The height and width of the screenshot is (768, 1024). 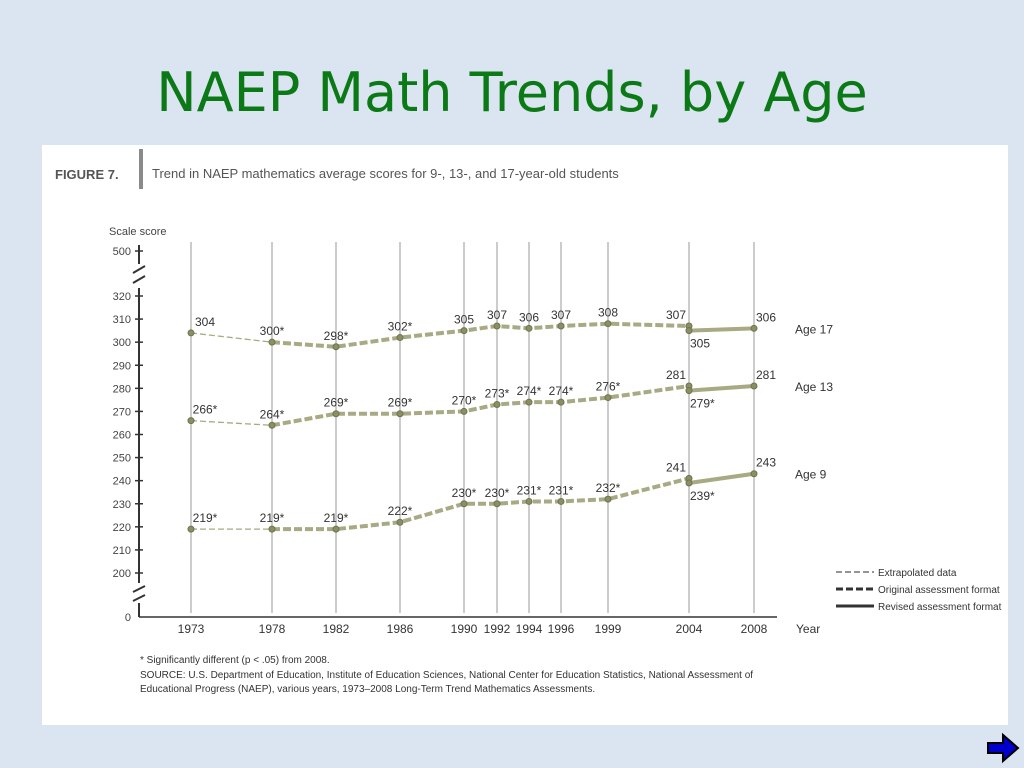 I want to click on age-9-label-1982: 219*, so click(x=336, y=518).